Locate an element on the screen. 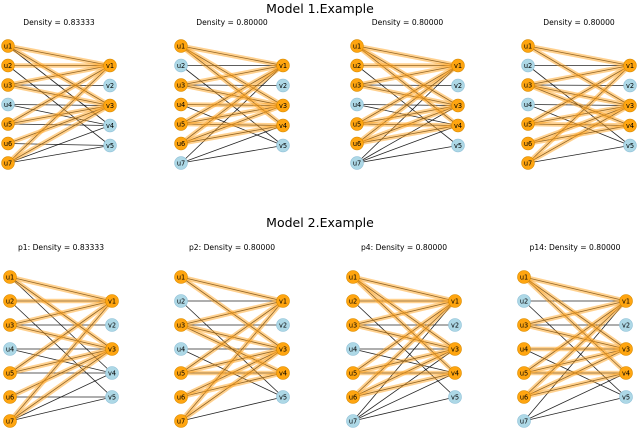 The height and width of the screenshot is (428, 640). subplot-title: Density = 0.83333 is located at coordinates (59, 22).